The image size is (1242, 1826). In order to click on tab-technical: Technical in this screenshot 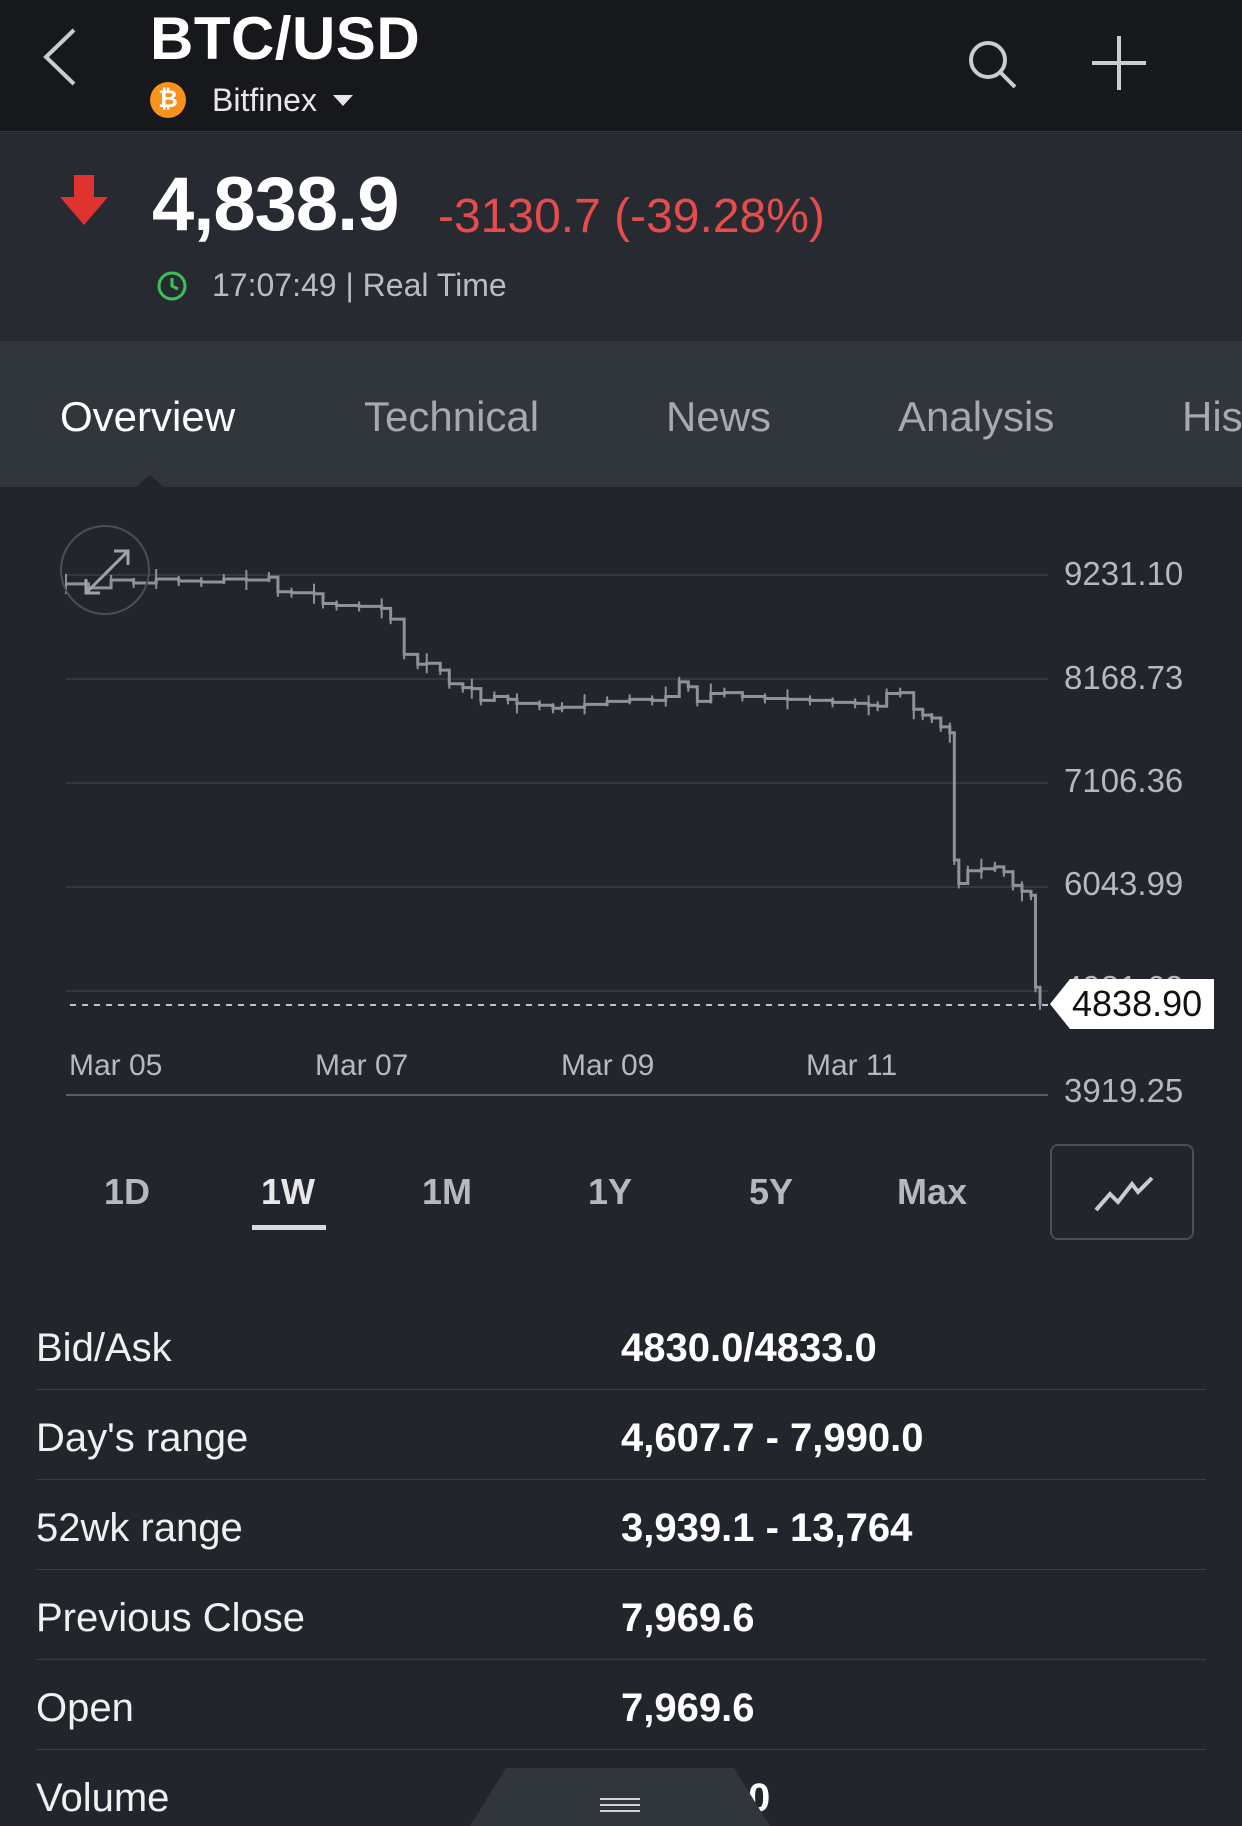, I will do `click(452, 416)`.